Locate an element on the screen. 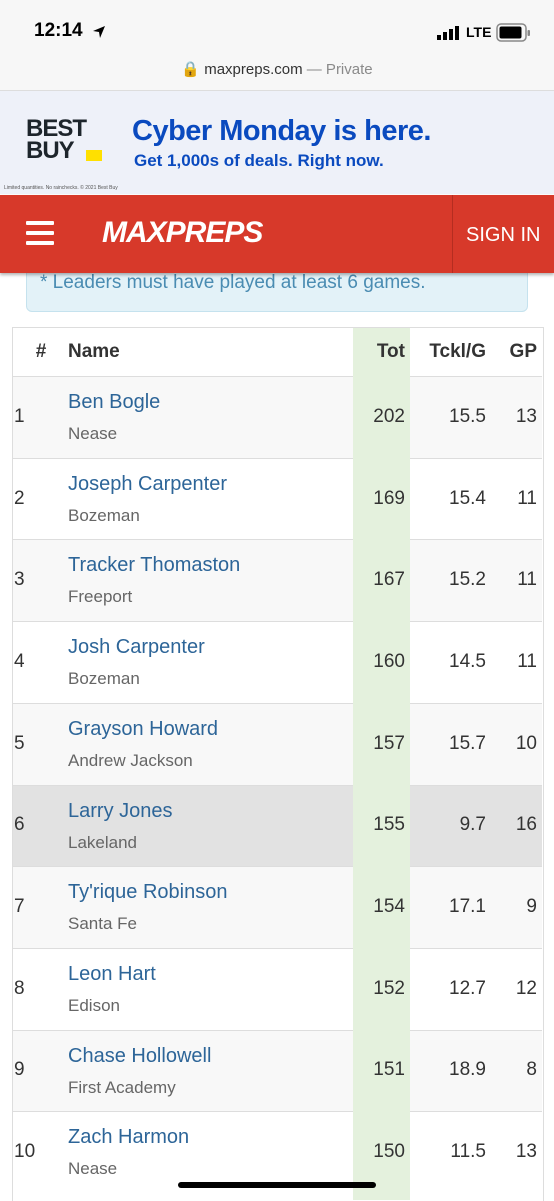 Image resolution: width=554 pixels, height=1201 pixels. column-header: Tckl/G is located at coordinates (457, 351).